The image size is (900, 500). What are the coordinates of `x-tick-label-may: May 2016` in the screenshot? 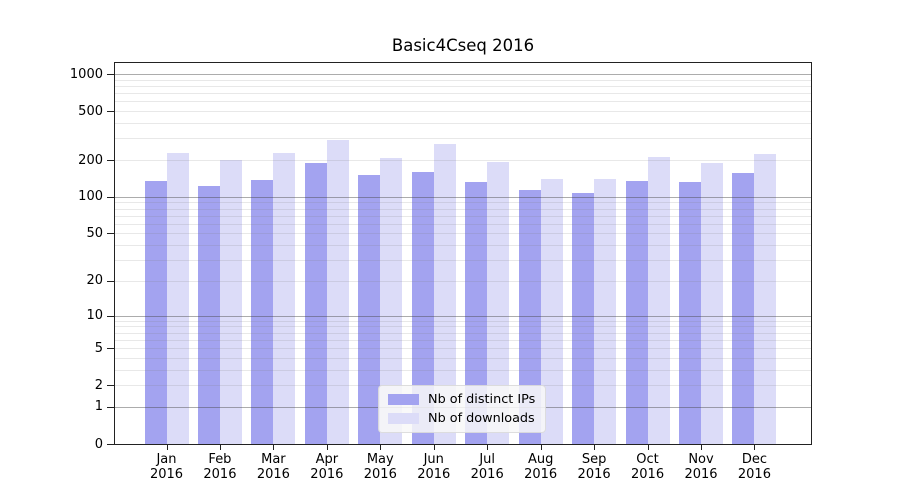 It's located at (380, 467).